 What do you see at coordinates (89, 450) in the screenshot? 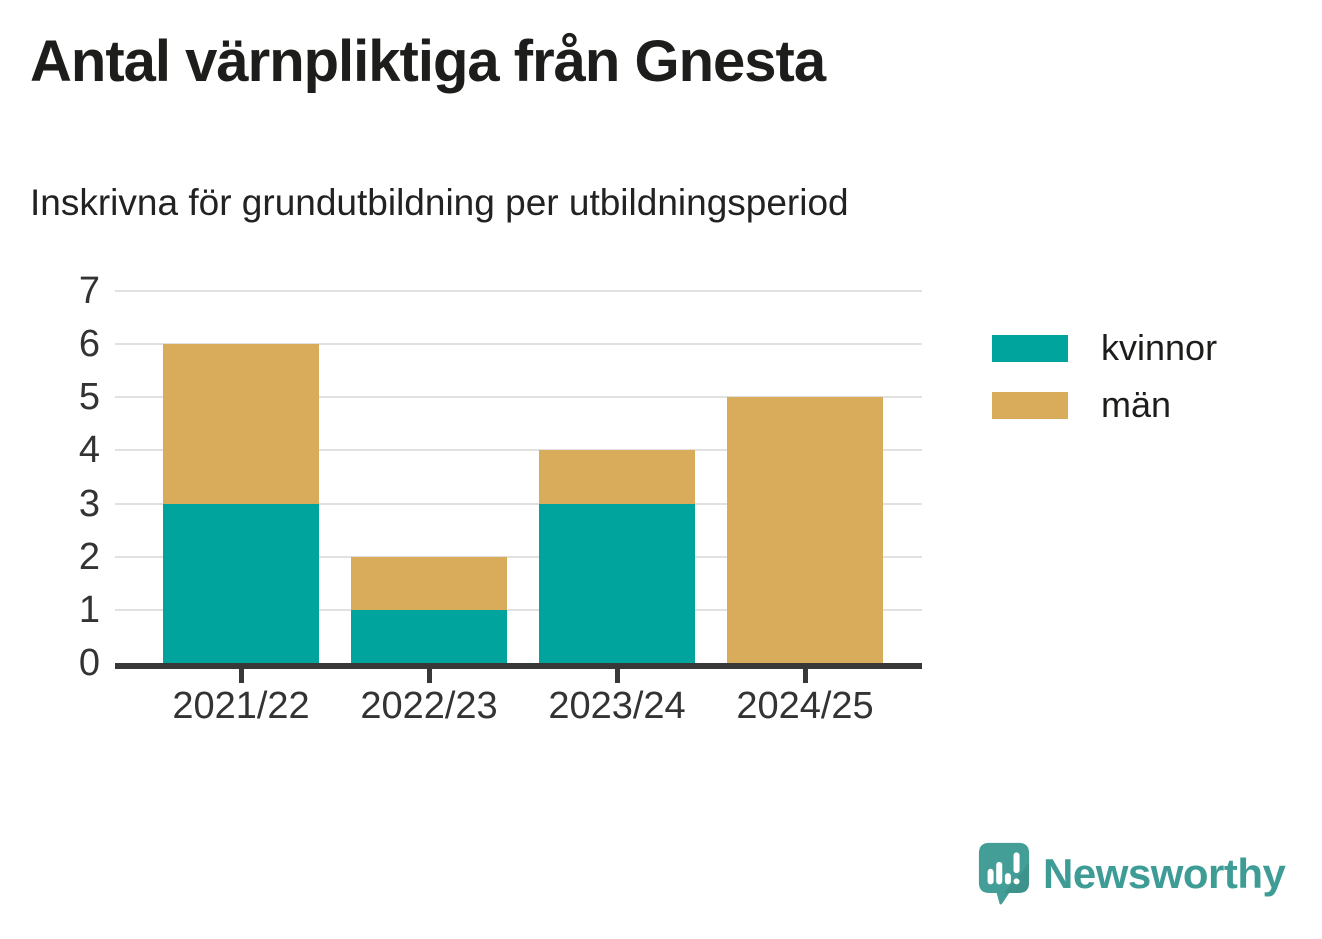
I see `y-axis-tick-label: 4` at bounding box center [89, 450].